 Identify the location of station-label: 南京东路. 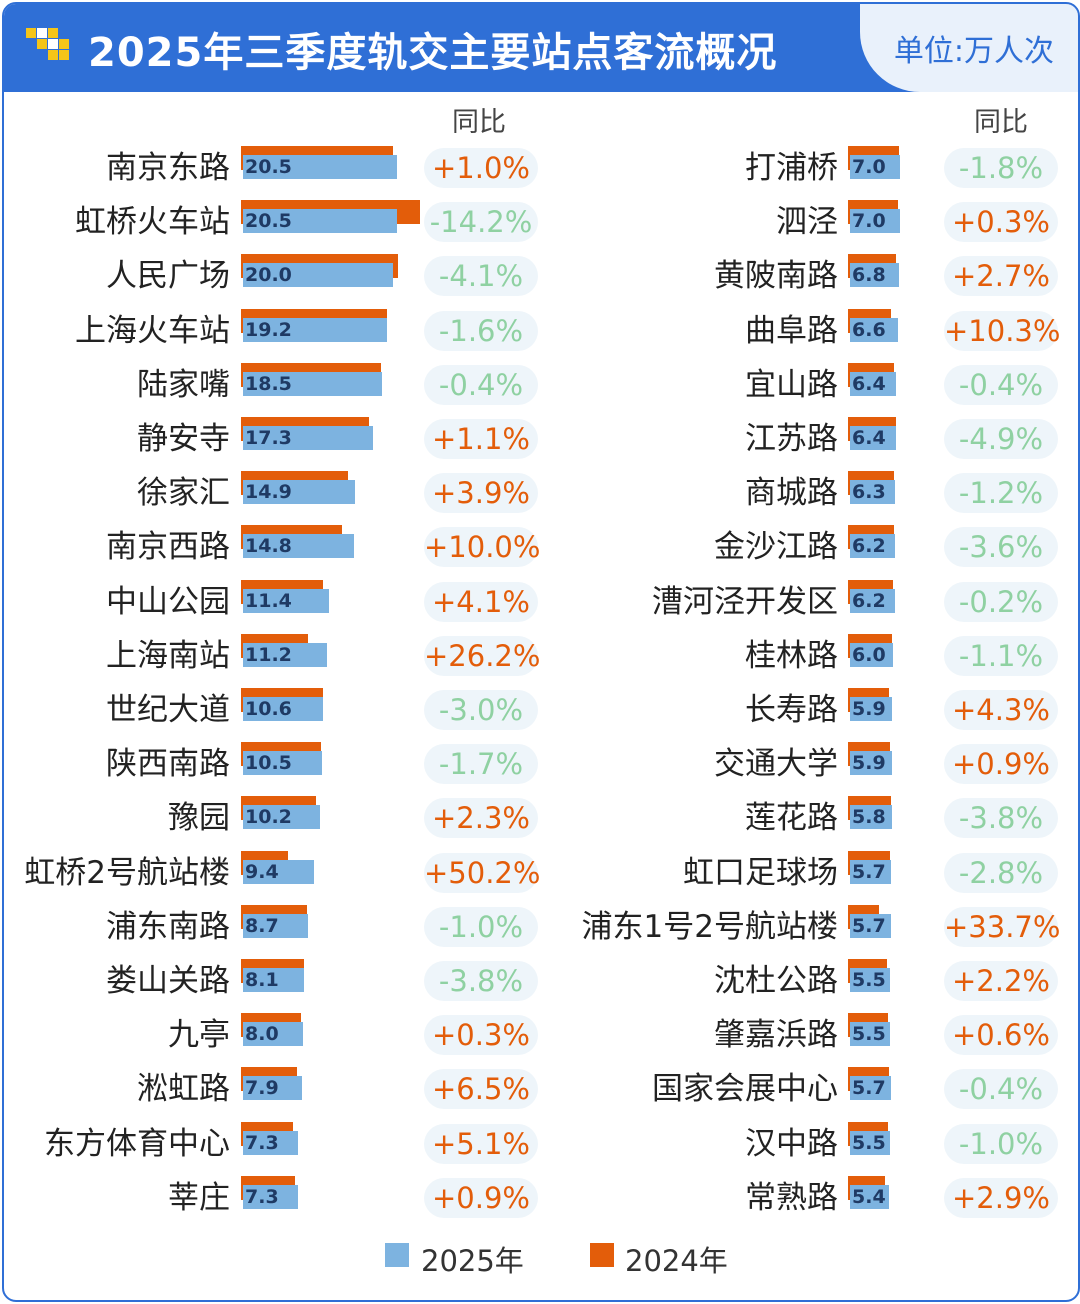
(168, 168).